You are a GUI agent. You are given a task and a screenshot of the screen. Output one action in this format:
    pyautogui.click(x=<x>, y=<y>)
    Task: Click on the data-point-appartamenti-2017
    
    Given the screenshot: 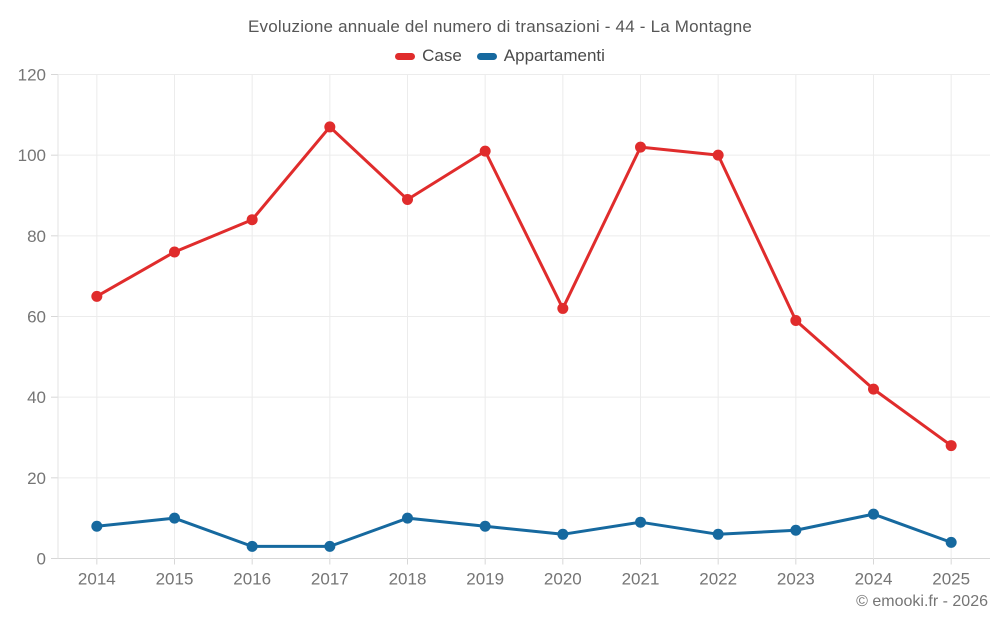 What is the action you would take?
    pyautogui.click(x=330, y=546)
    